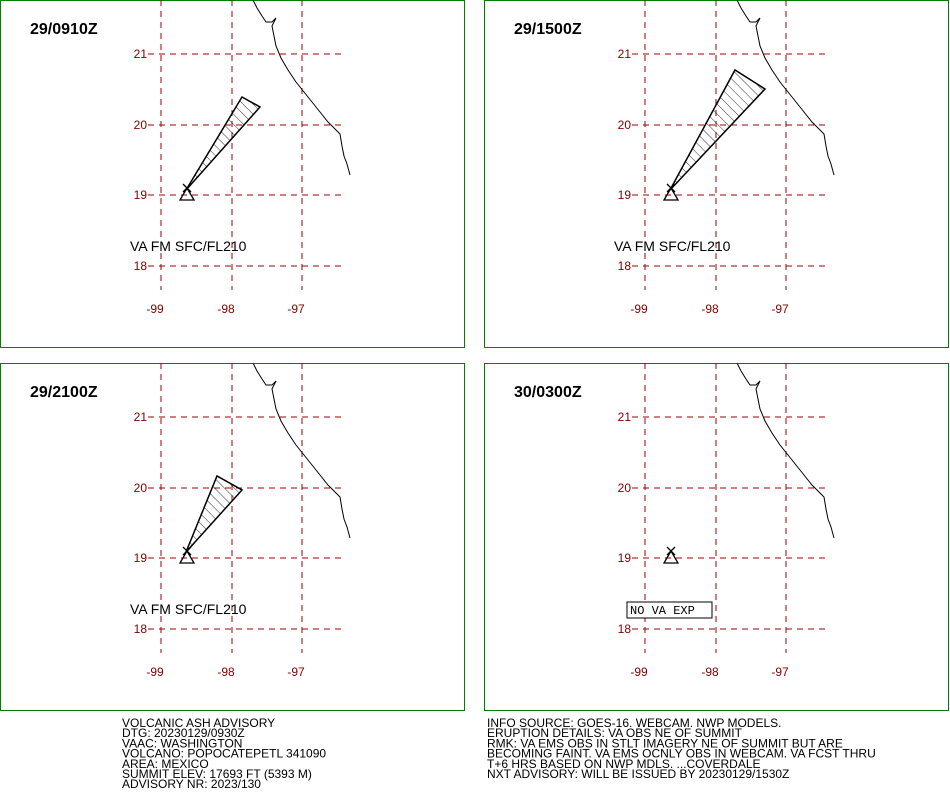  What do you see at coordinates (624, 764) in the screenshot?
I see `advisory-line: T+6 HRS BASED ON NWP MDLS. ...COVERDALE` at bounding box center [624, 764].